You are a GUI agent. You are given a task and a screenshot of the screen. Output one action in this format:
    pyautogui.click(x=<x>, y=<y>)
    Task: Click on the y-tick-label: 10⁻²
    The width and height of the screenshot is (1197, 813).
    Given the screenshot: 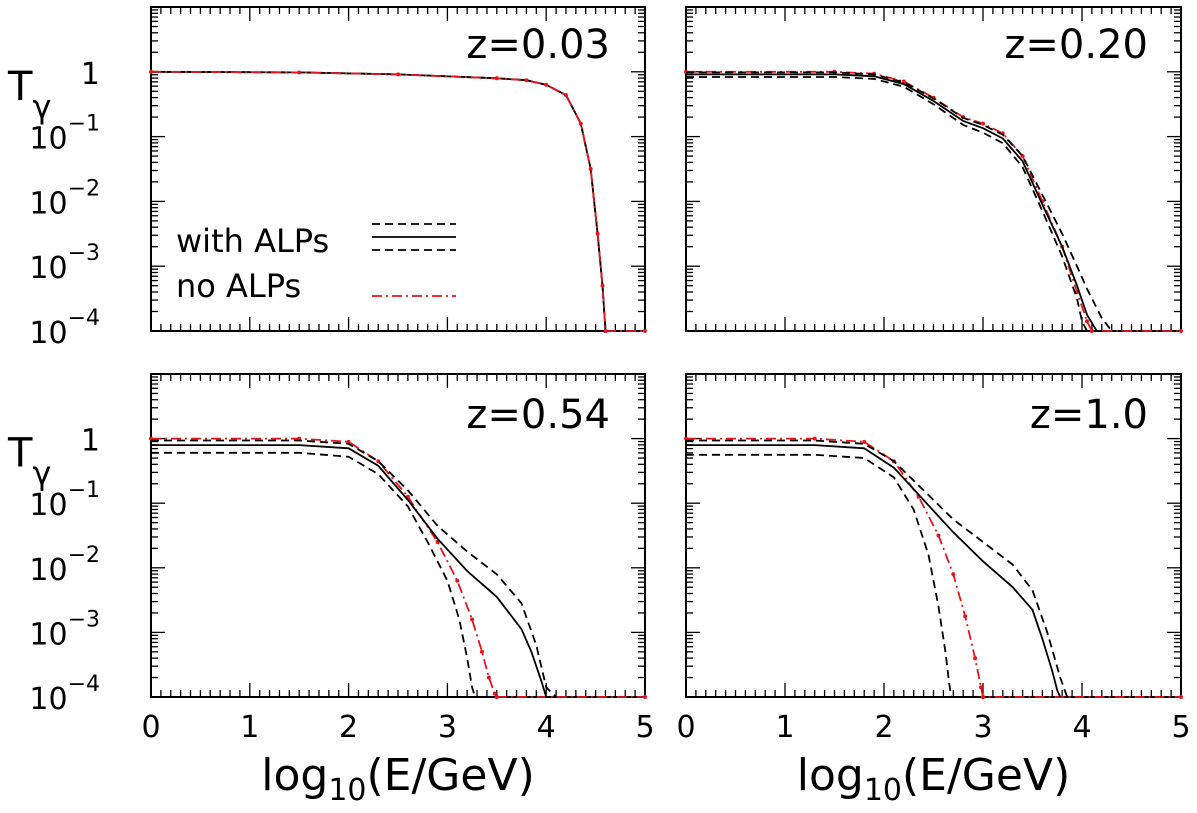 What is the action you would take?
    pyautogui.click(x=64, y=565)
    